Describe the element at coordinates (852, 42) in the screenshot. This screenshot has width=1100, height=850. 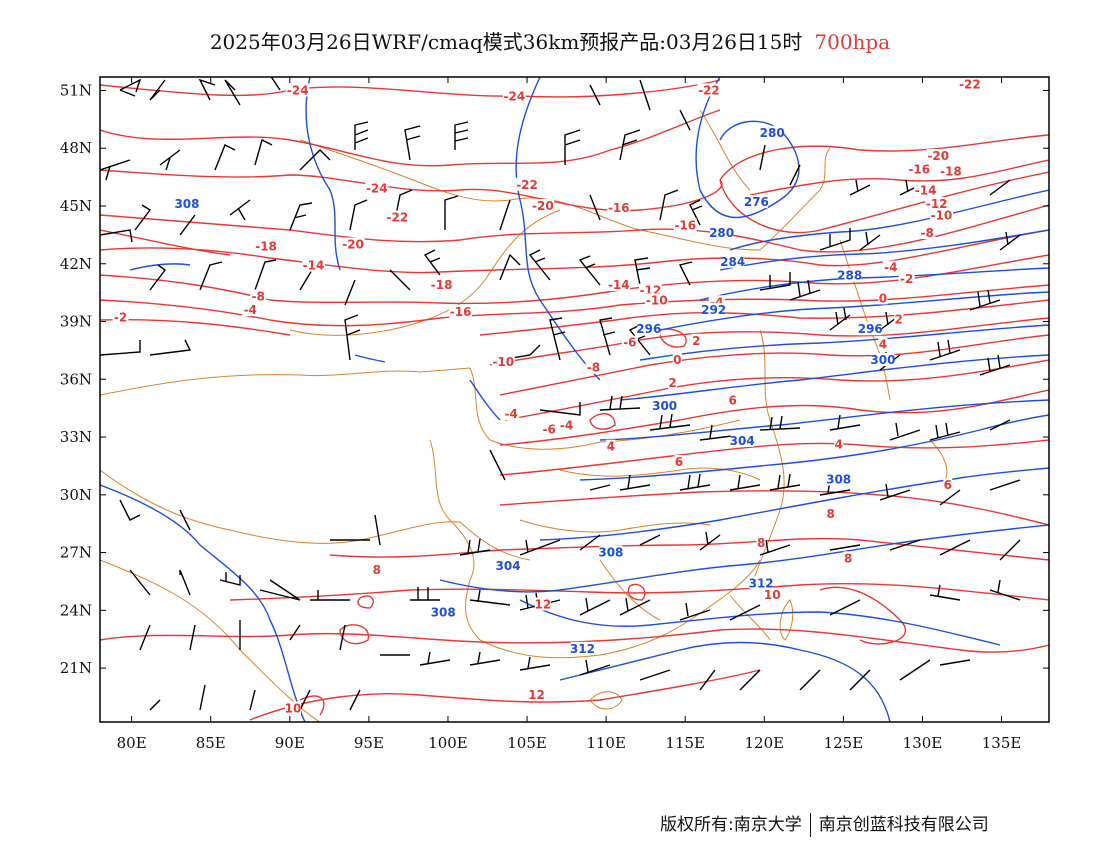
I see `pressure-level-label: 700hpa` at that location.